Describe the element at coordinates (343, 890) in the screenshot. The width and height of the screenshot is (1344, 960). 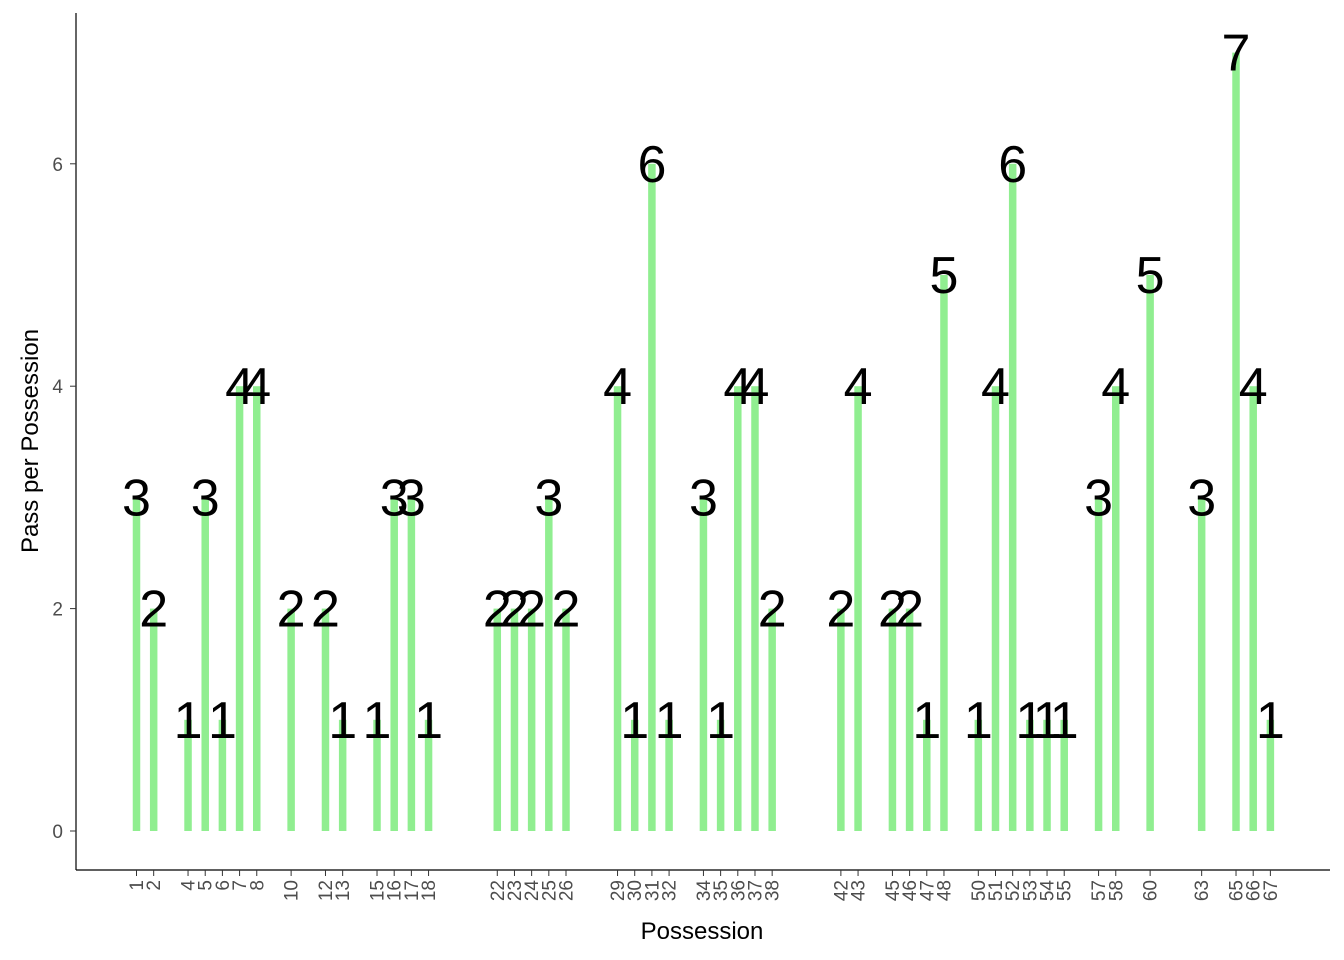
I see `x-tick-label-13: 13` at that location.